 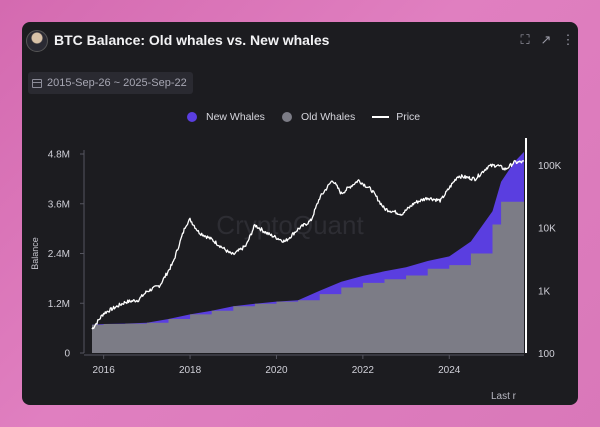 I want to click on y-tick-label: 2.4M, so click(x=59, y=254).